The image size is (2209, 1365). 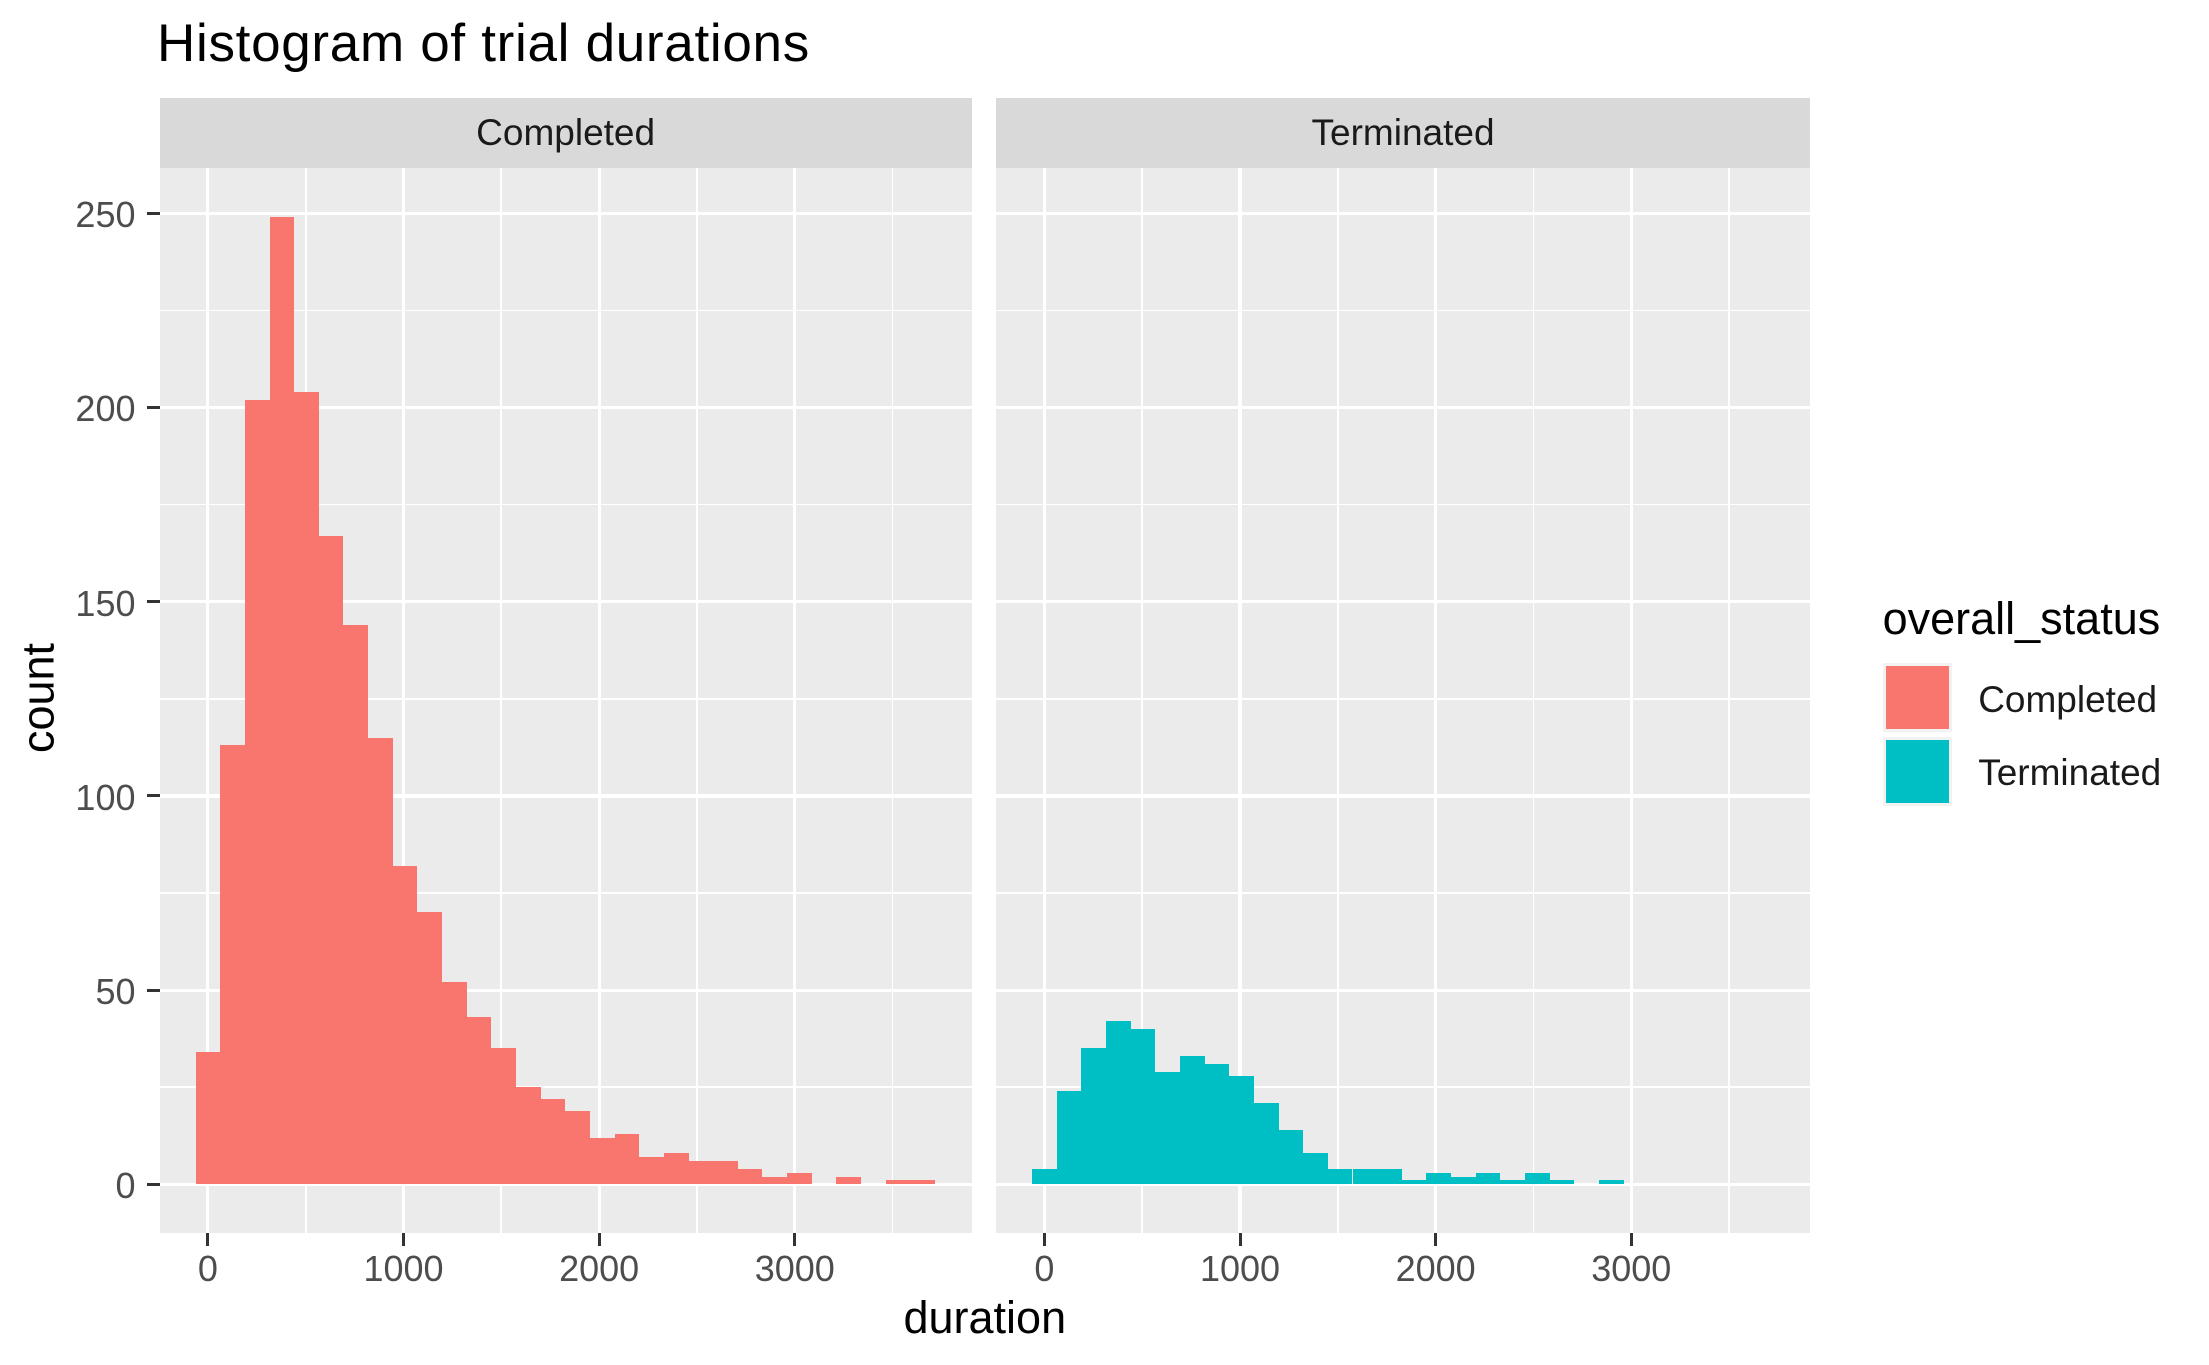 I want to click on y-axis-tick-label: 250, so click(x=105, y=215).